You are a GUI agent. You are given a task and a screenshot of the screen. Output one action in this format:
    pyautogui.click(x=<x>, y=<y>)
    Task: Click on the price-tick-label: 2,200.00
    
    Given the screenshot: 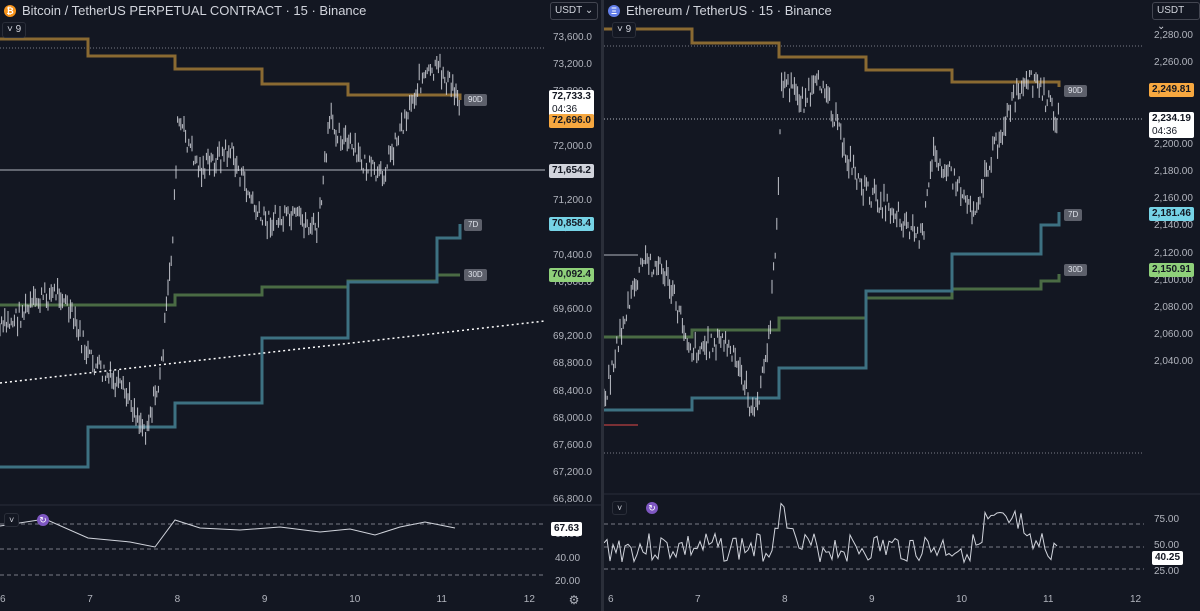 What is the action you would take?
    pyautogui.click(x=1173, y=144)
    